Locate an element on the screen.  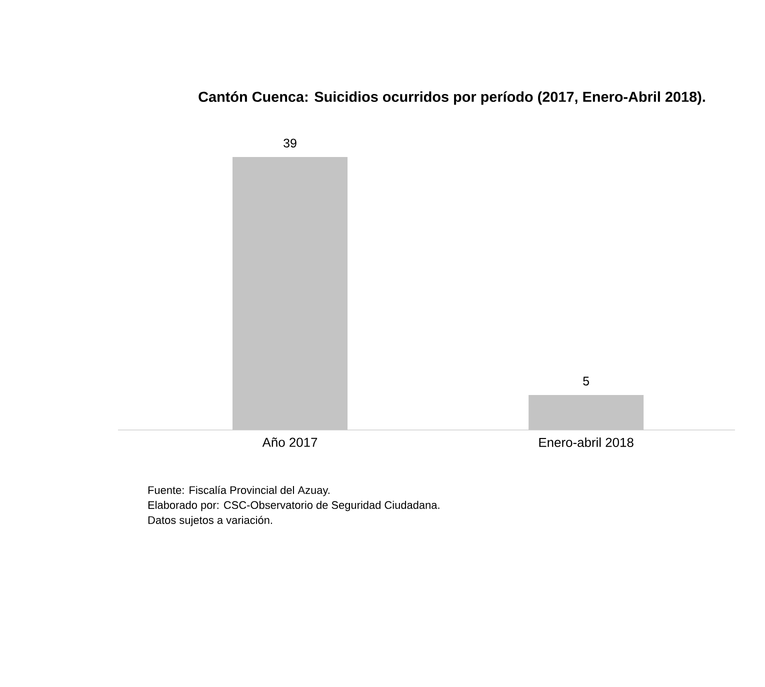
data-label: 5 is located at coordinates (586, 381).